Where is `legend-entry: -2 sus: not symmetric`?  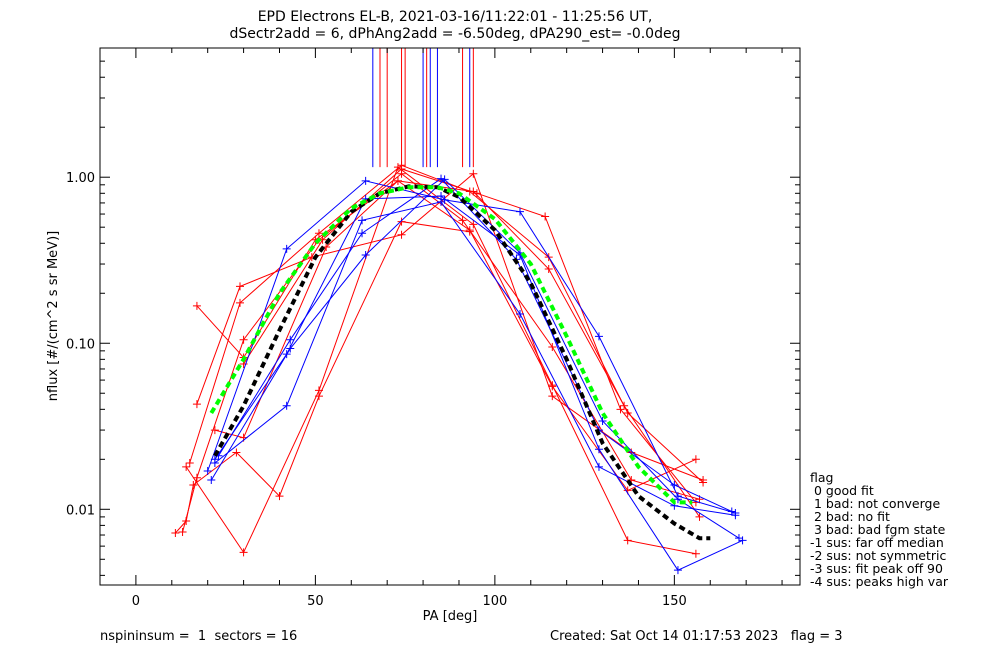
legend-entry: -2 sus: not symmetric is located at coordinates (878, 555).